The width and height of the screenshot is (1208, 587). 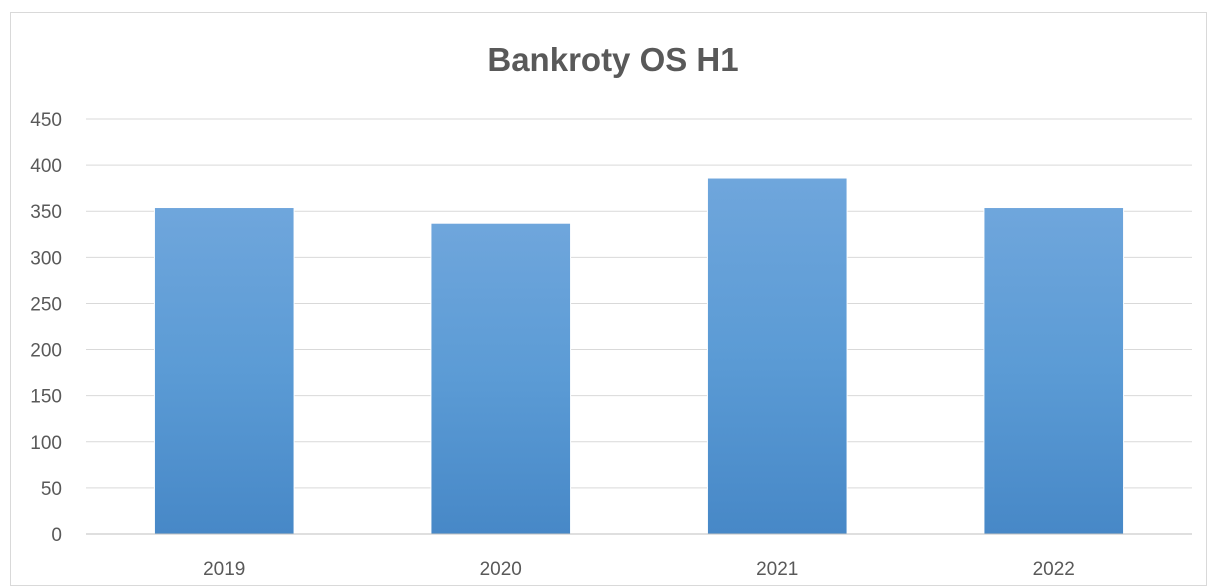 What do you see at coordinates (224, 569) in the screenshot?
I see `x-tick-label: 2019` at bounding box center [224, 569].